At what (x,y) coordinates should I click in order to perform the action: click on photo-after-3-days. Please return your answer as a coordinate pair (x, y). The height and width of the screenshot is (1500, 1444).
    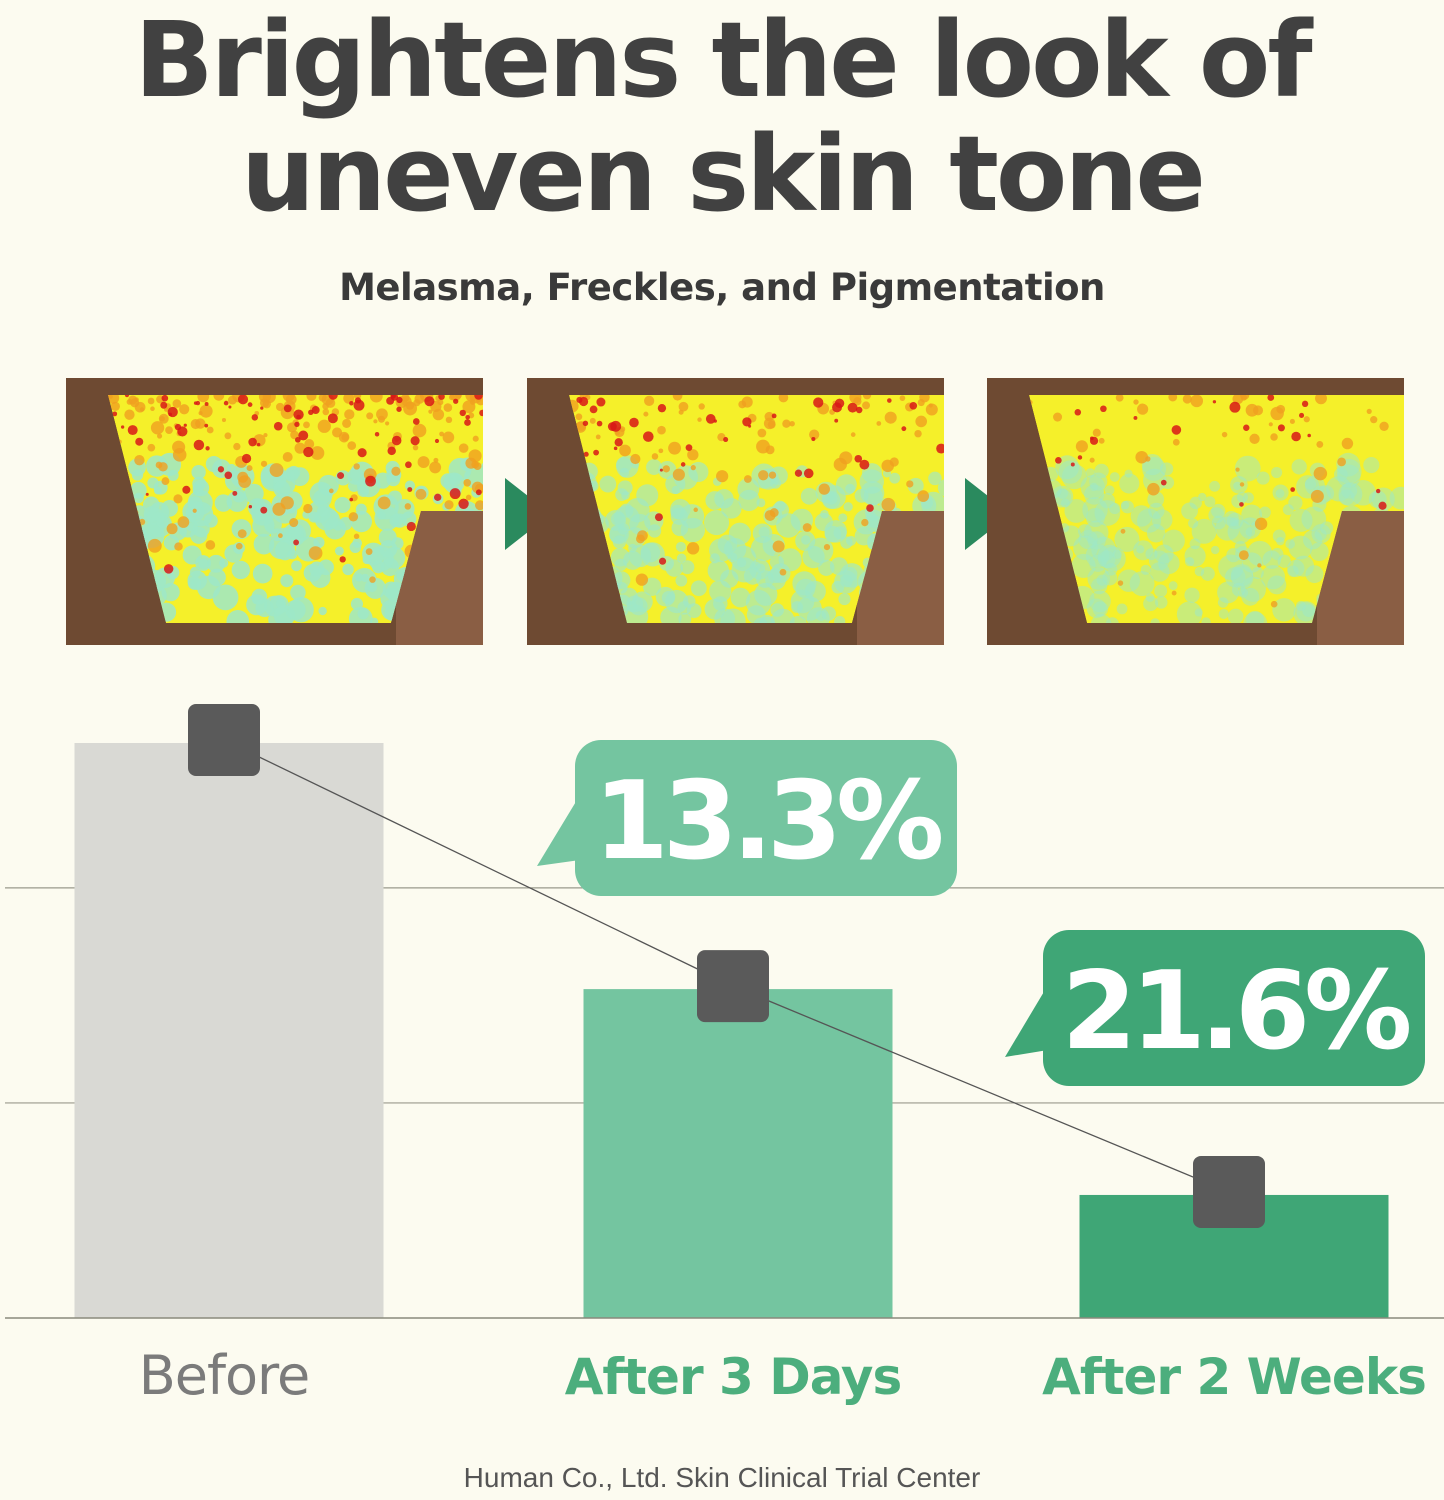
    Looking at the image, I should click on (735, 511).